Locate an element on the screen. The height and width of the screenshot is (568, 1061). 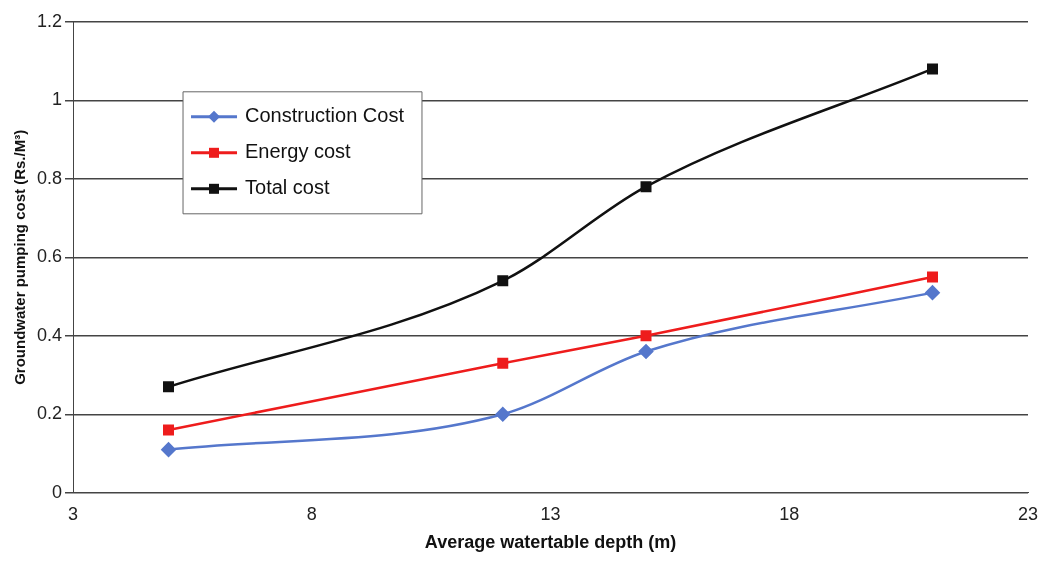
y-tick-label: 0.4 is located at coordinates (49, 334).